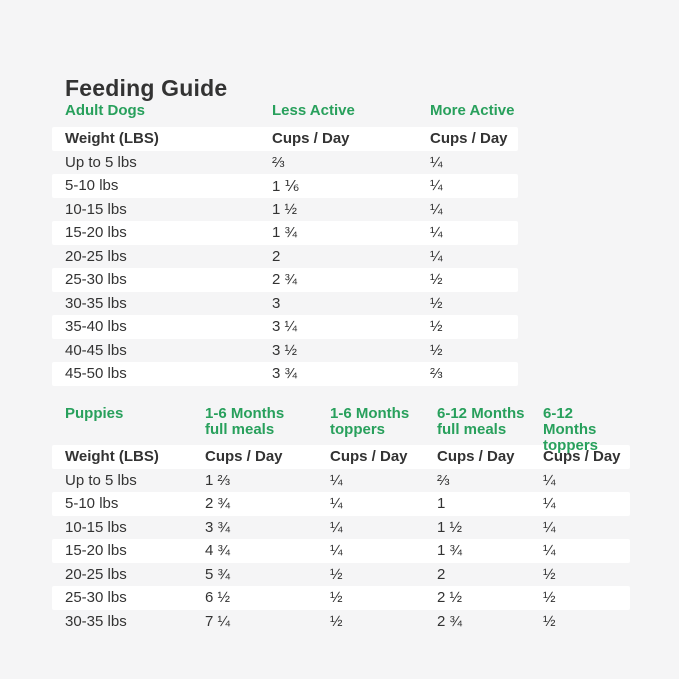 Image resolution: width=679 pixels, height=679 pixels. I want to click on months-1-6-toppers-label: 1-6 Months toppers, so click(370, 422).